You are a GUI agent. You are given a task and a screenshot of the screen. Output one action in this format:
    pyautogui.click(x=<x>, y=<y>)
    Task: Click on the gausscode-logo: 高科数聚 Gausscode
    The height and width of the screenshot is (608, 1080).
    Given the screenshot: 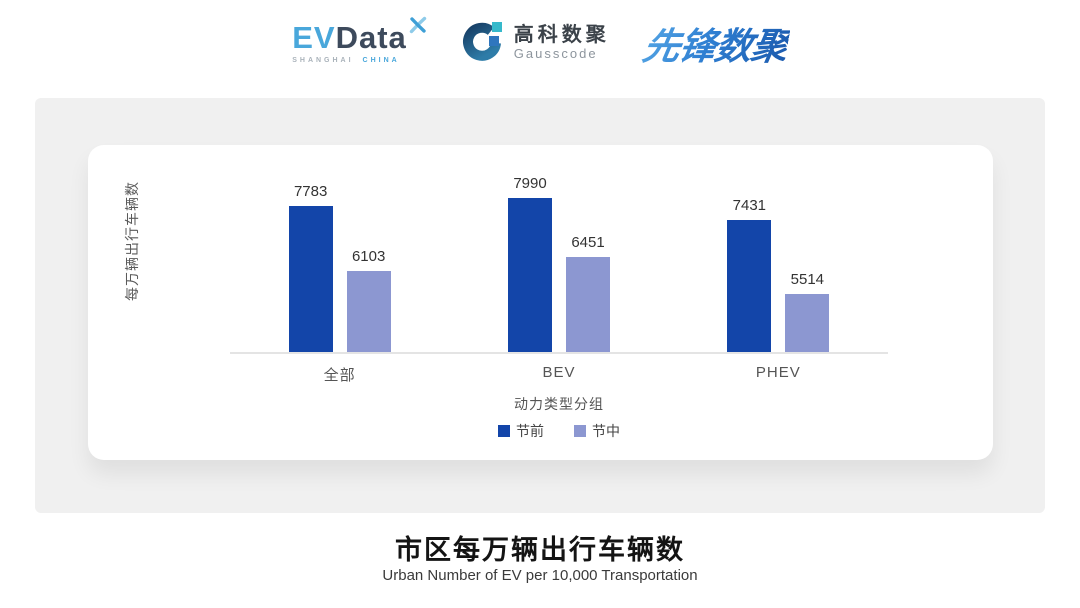 What is the action you would take?
    pyautogui.click(x=535, y=43)
    